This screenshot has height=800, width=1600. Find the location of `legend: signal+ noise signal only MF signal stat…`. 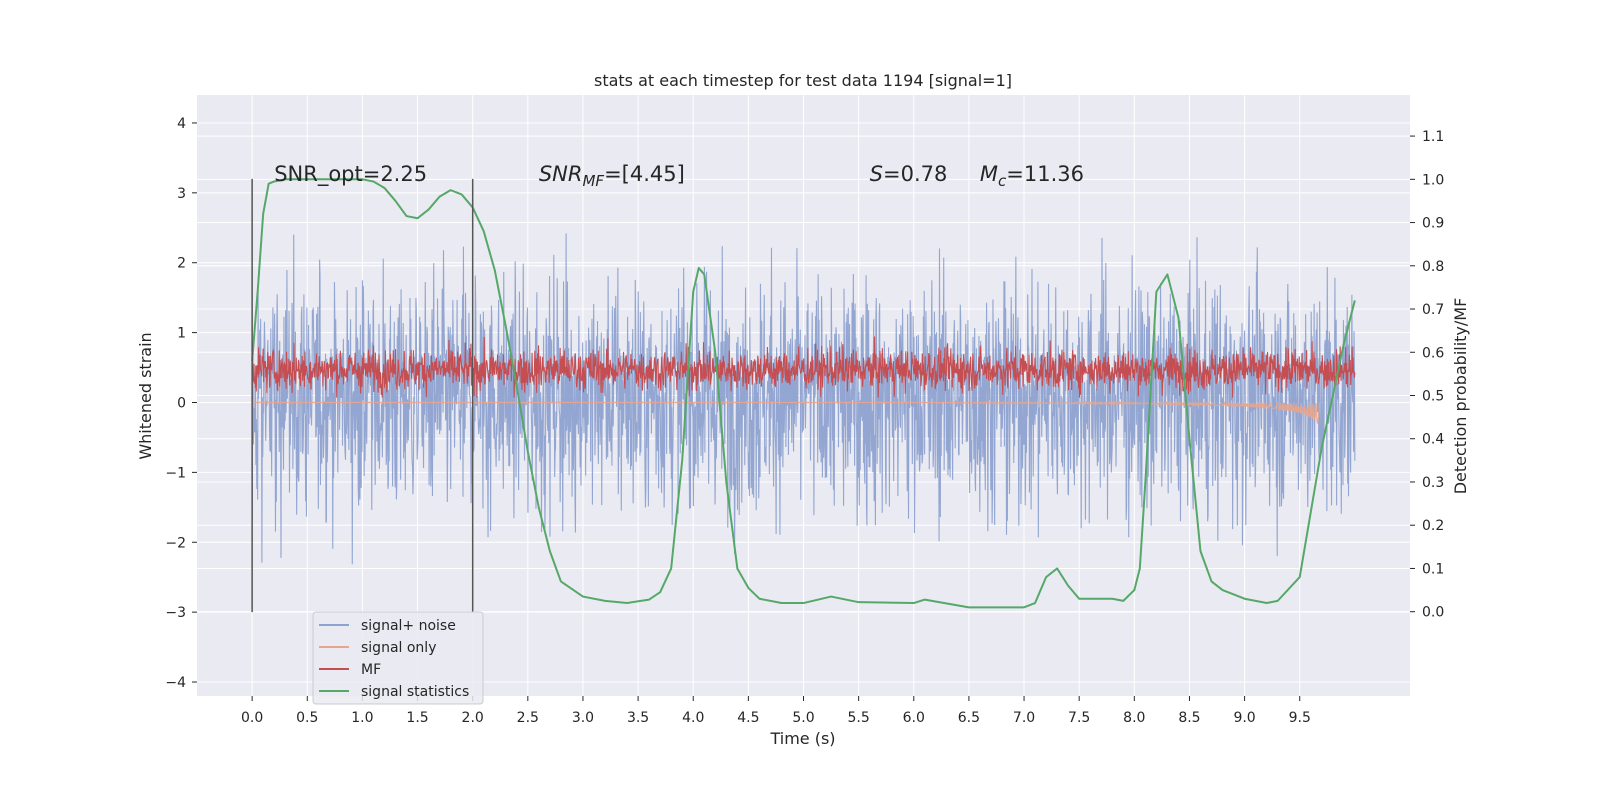

legend: signal+ noise signal only MF signal stat… is located at coordinates (398, 658).